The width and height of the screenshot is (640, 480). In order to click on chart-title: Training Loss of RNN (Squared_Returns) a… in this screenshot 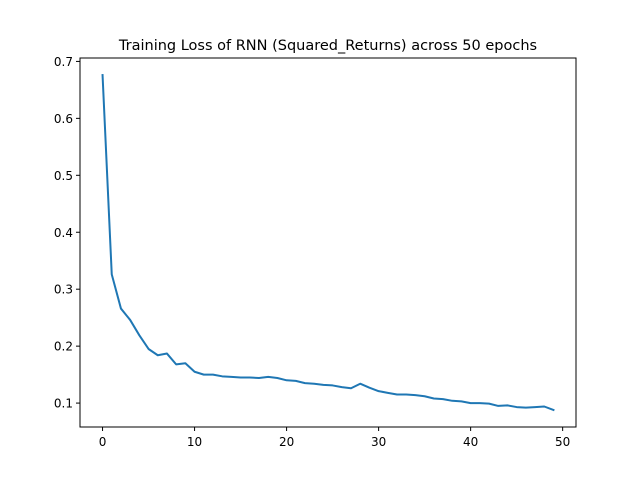, I will do `click(327, 46)`.